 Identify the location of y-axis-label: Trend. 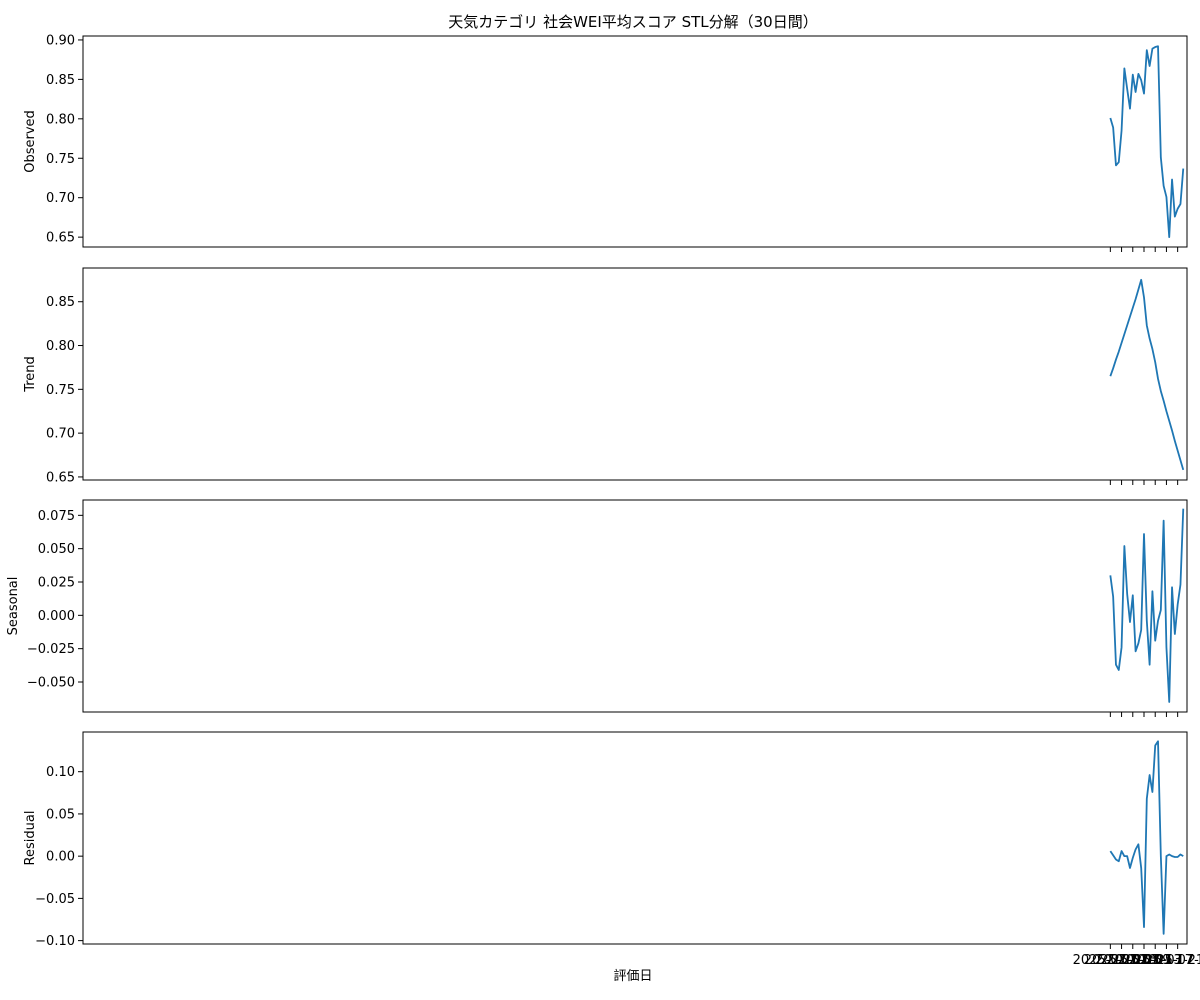
(30, 374).